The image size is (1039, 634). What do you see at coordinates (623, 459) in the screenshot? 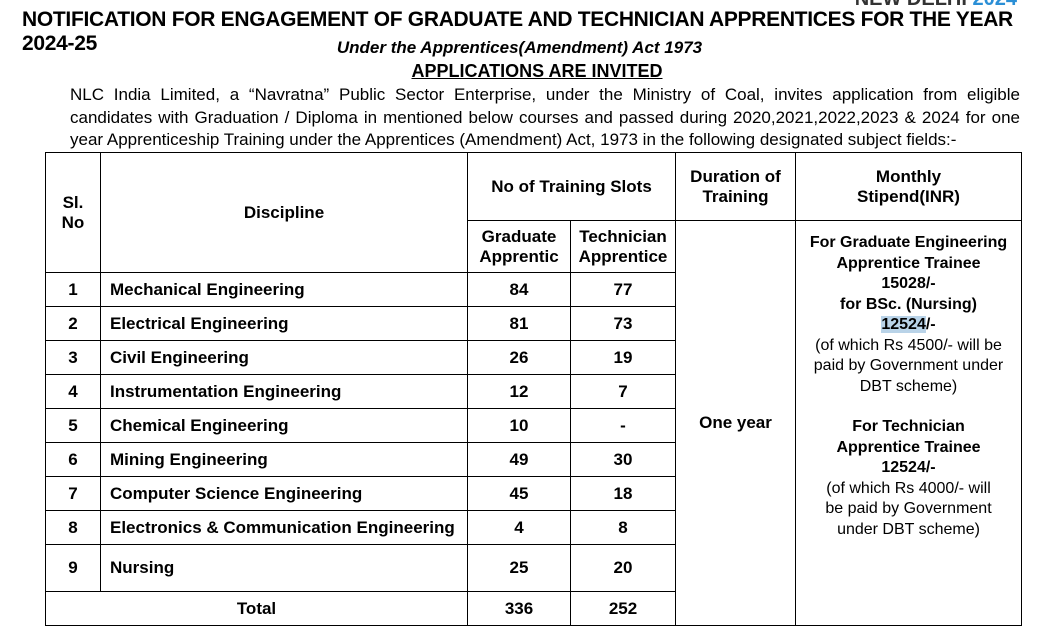
I see `technician-slots: 30` at bounding box center [623, 459].